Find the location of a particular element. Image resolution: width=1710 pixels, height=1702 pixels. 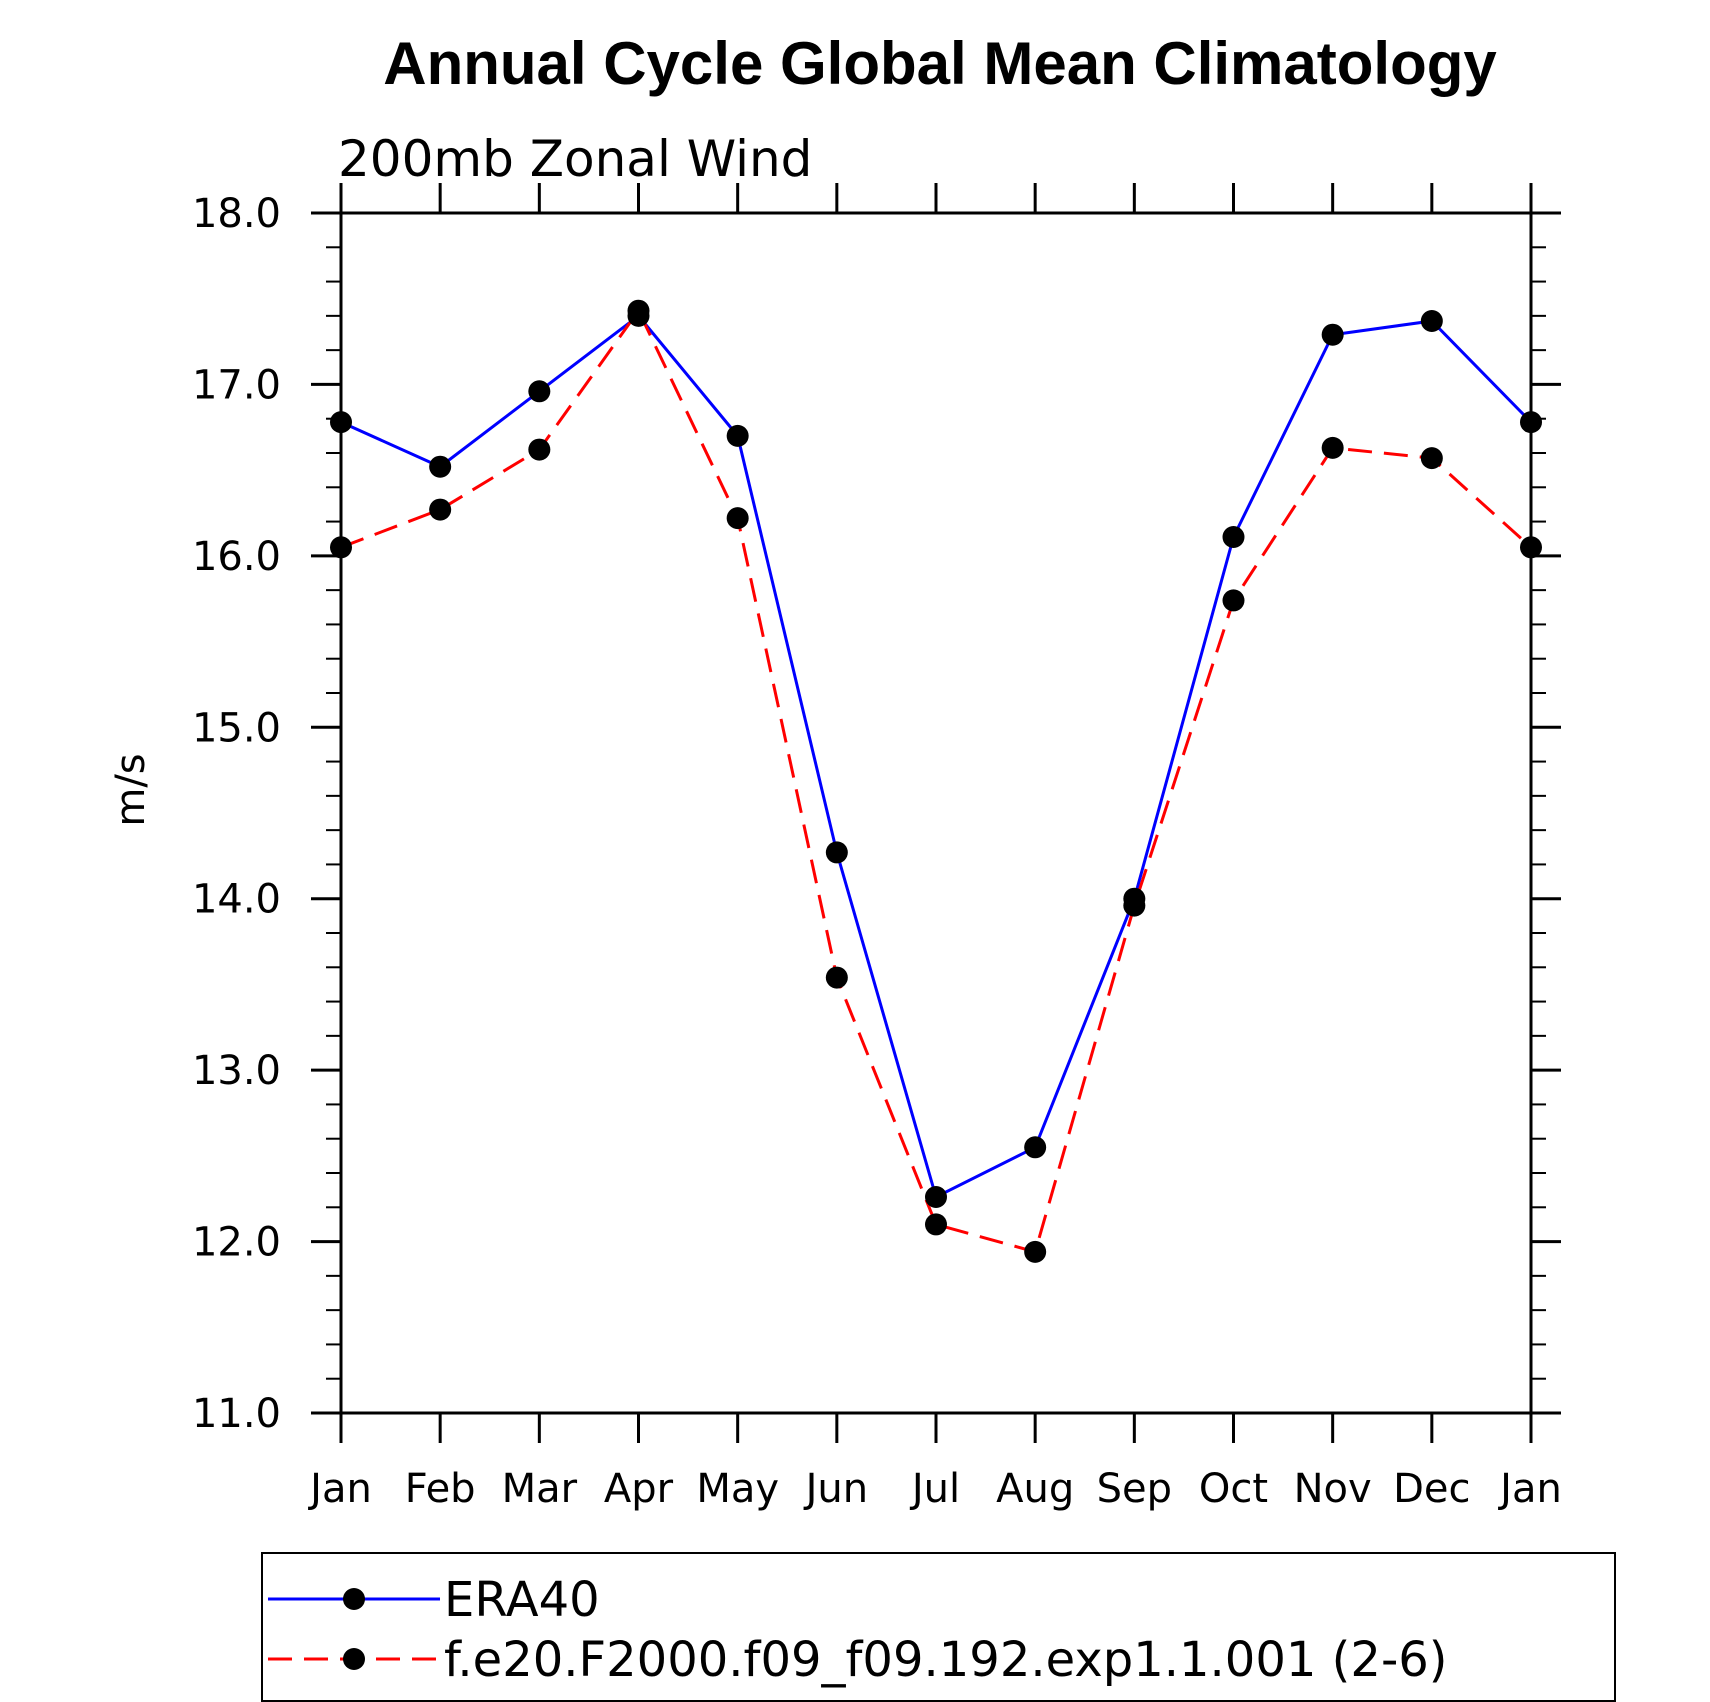

legend-box is located at coordinates (938, 1627).